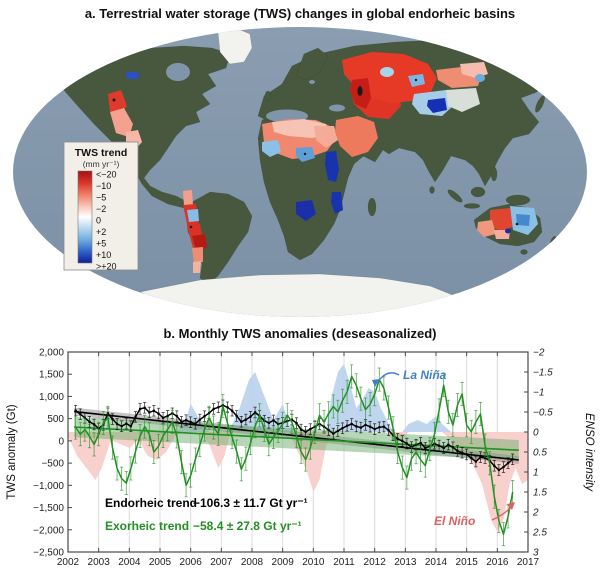 Image resolution: width=600 pixels, height=575 pixels. I want to click on x-tick-label: 2008, so click(252, 562).